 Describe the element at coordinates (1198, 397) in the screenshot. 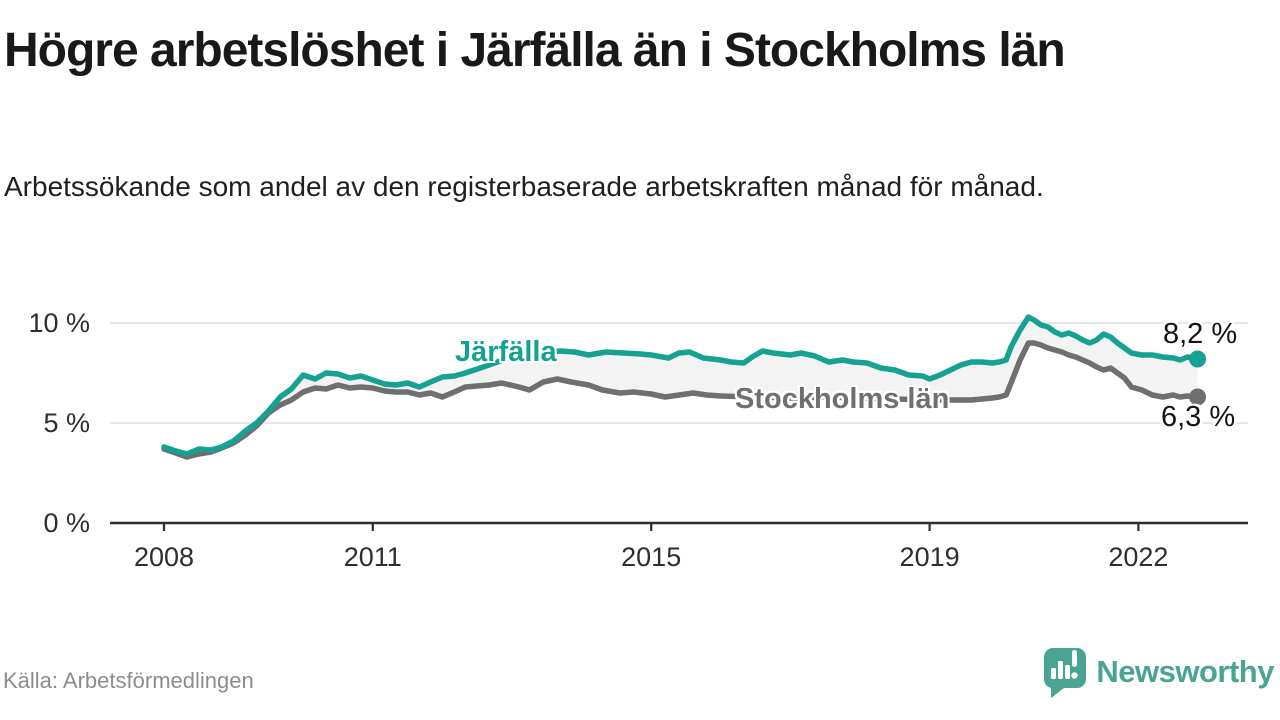

I see `series-end-dot-stockholms-lan` at that location.